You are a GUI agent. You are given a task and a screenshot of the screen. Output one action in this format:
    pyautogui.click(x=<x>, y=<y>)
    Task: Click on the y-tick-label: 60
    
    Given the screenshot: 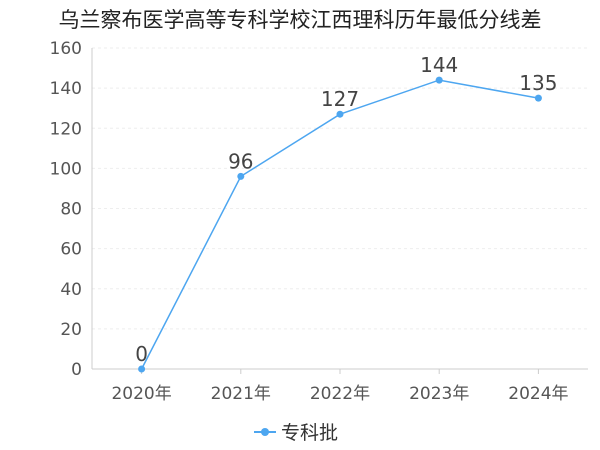 What is the action you would take?
    pyautogui.click(x=71, y=250)
    